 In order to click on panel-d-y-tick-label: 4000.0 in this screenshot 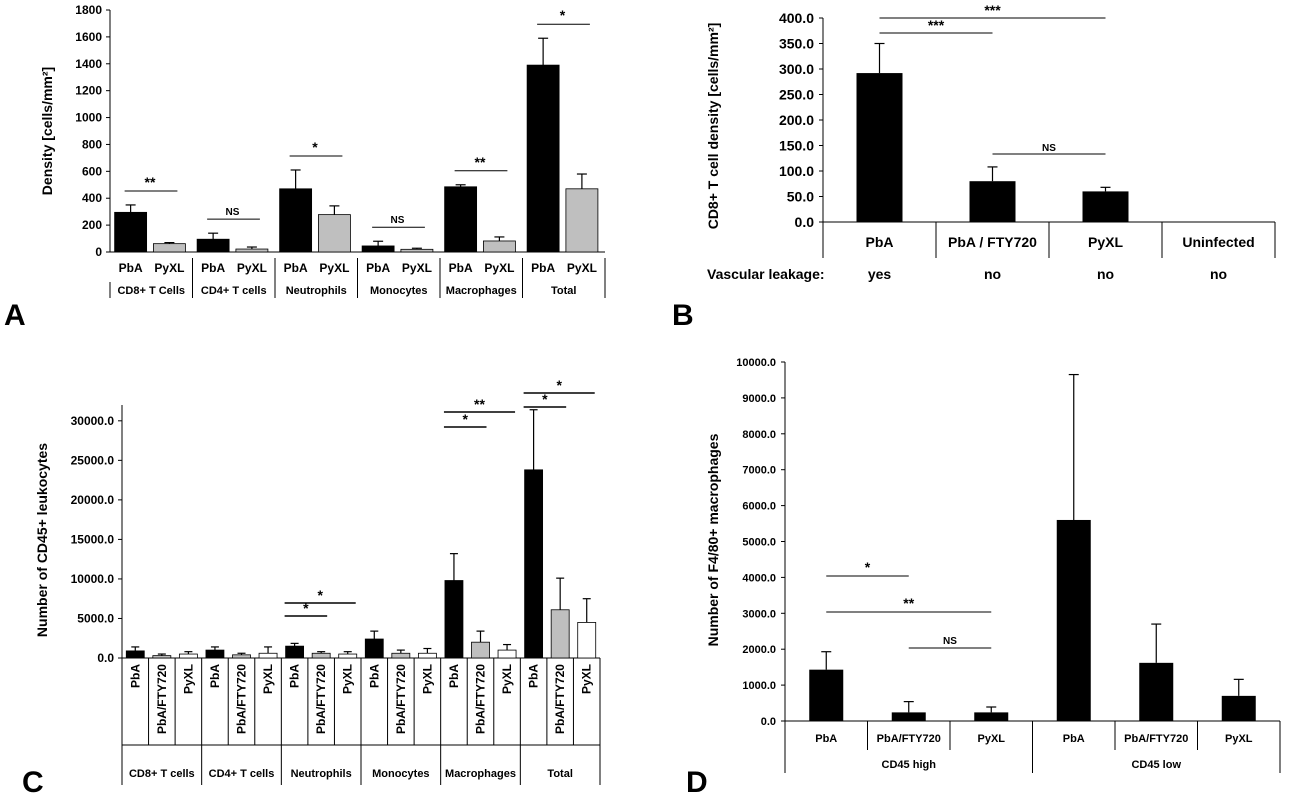, I will do `click(759, 578)`.